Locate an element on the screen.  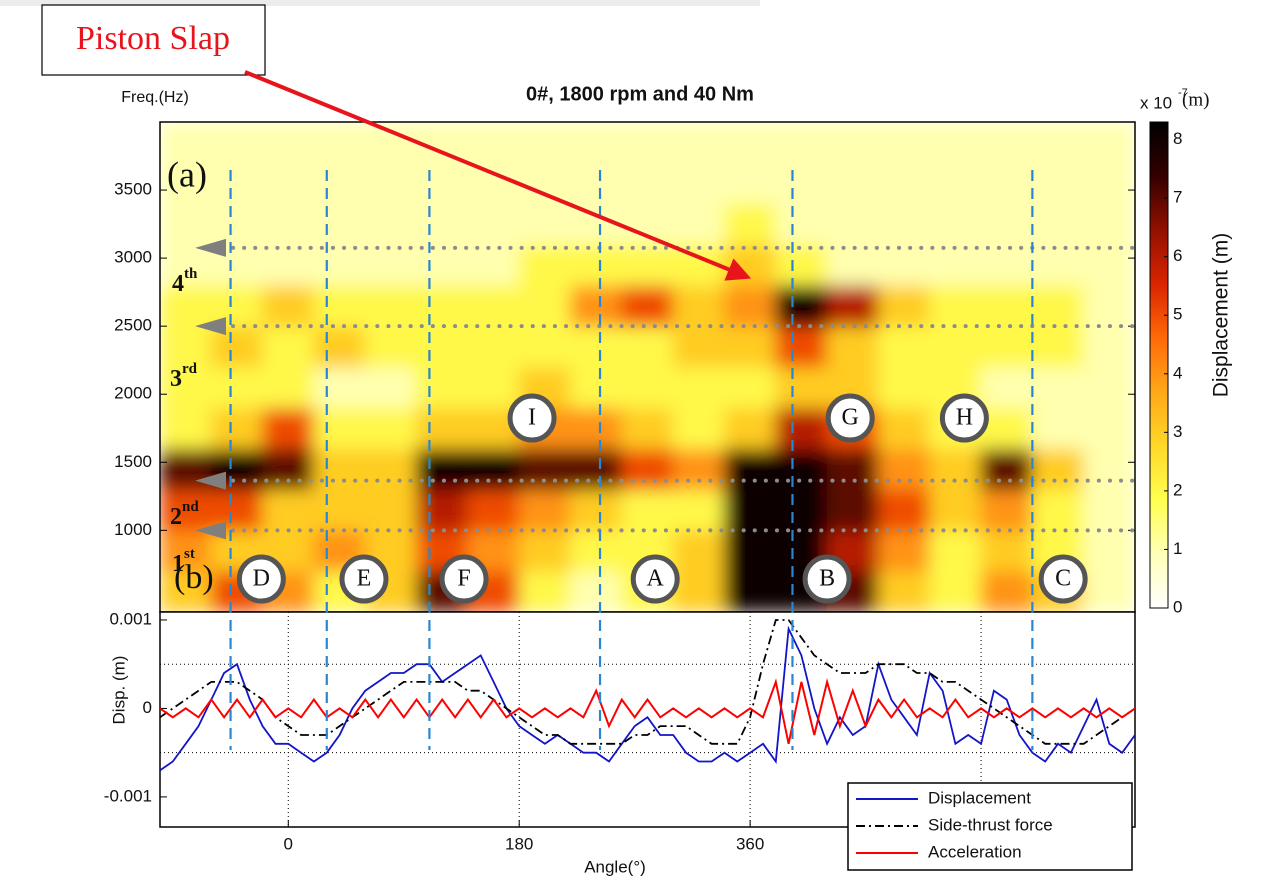
harmonic-label: 1st is located at coordinates (183, 561).